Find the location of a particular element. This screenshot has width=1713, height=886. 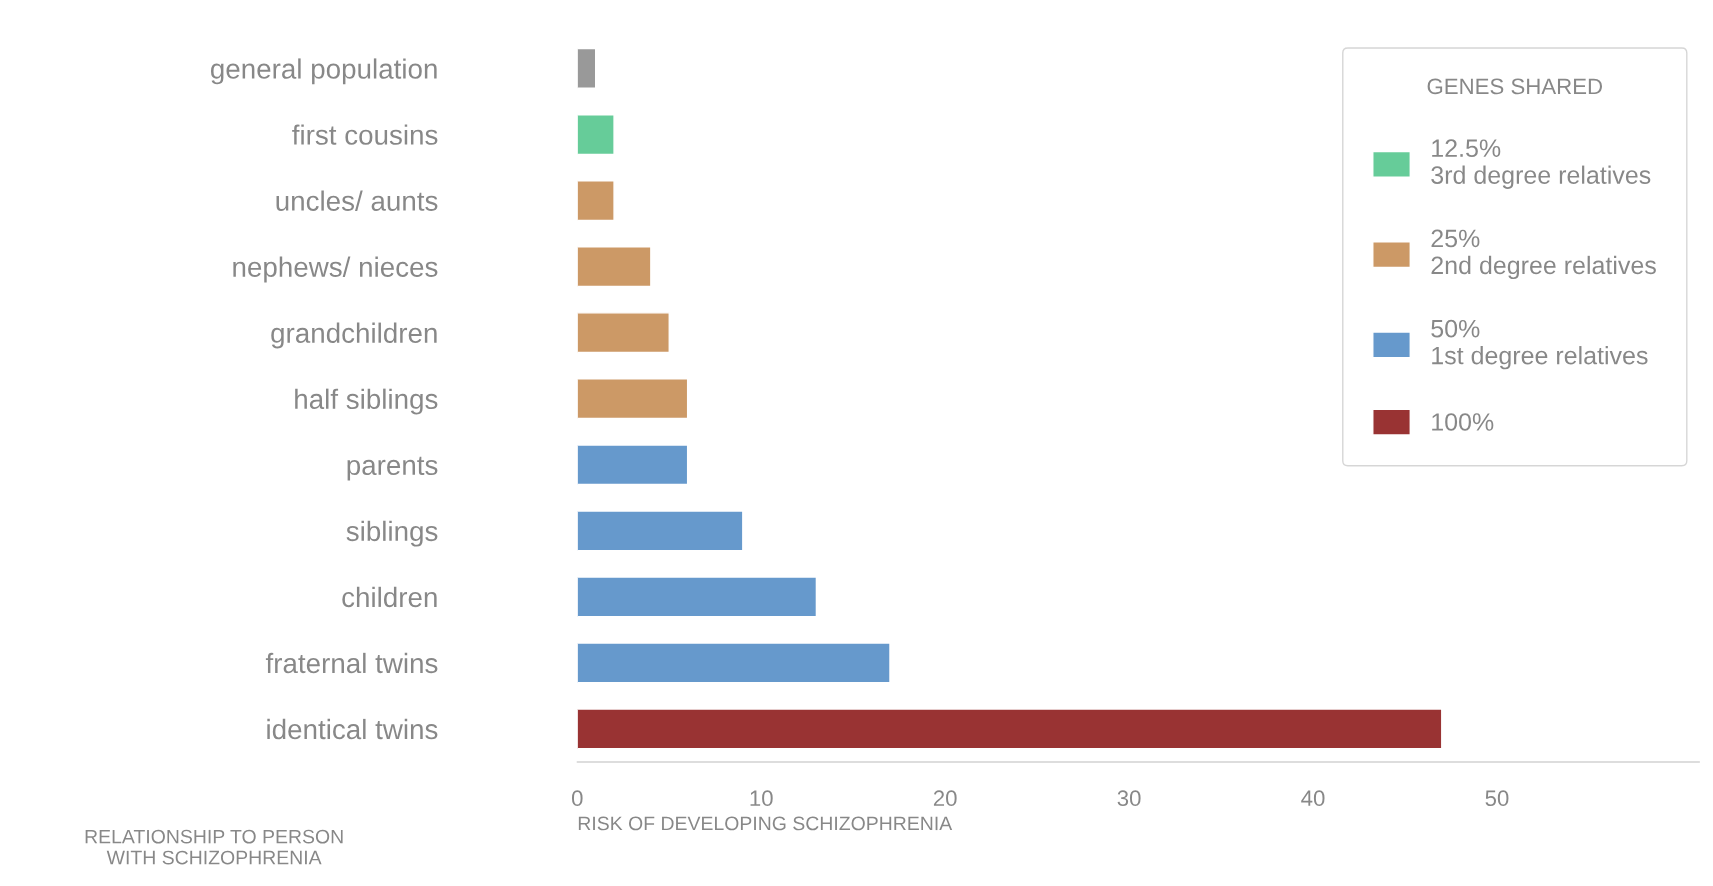

legend-title: GENES SHARED is located at coordinates (1515, 86).